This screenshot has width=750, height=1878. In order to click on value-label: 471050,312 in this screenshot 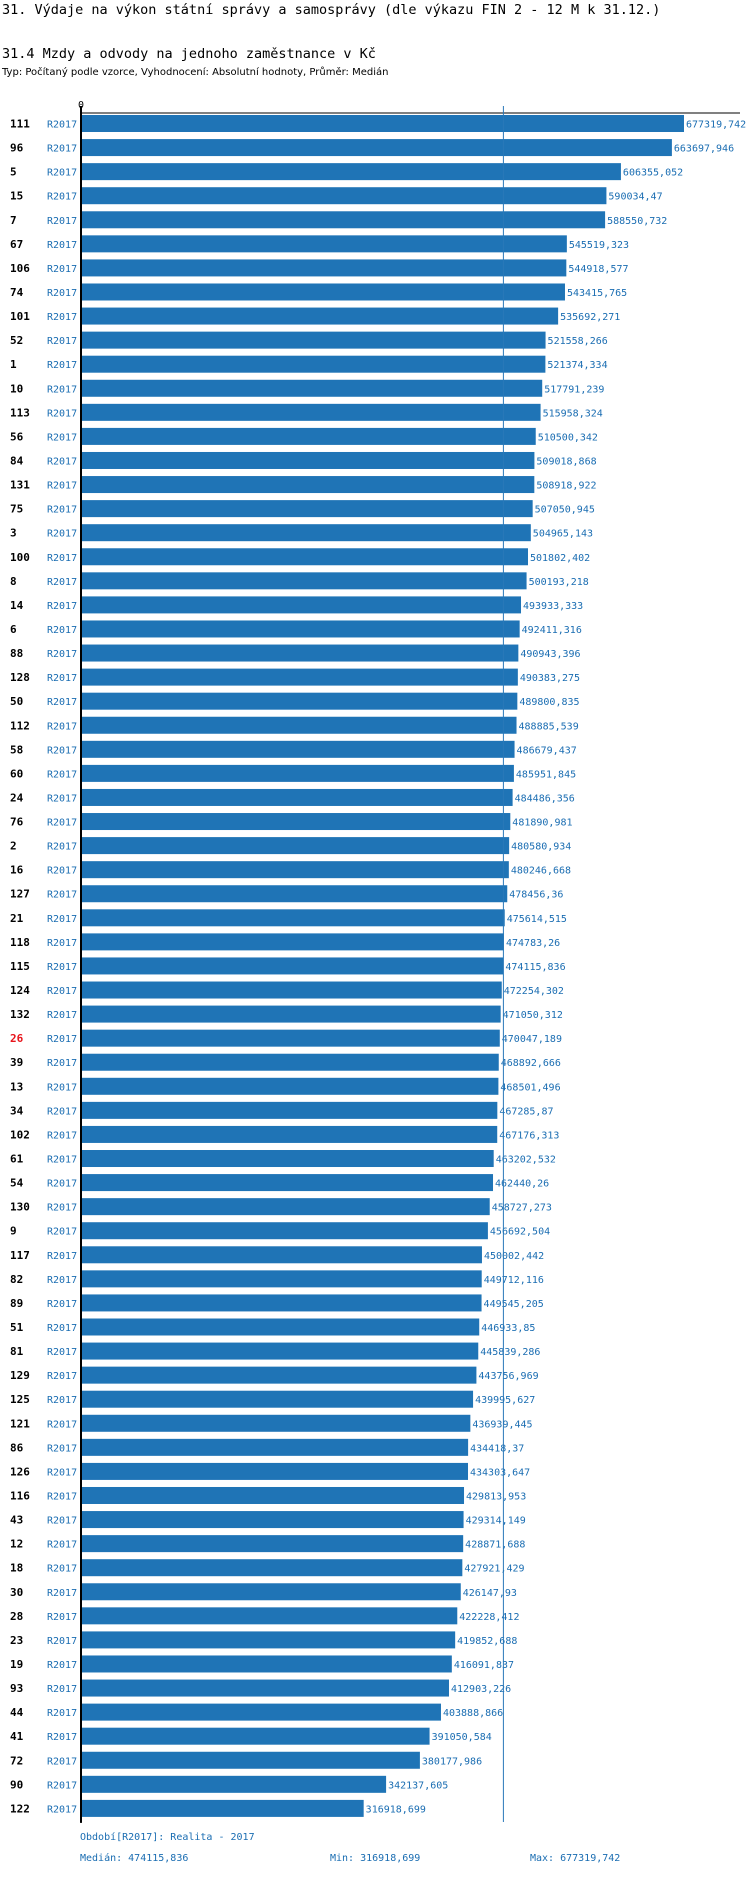, I will do `click(533, 1015)`.